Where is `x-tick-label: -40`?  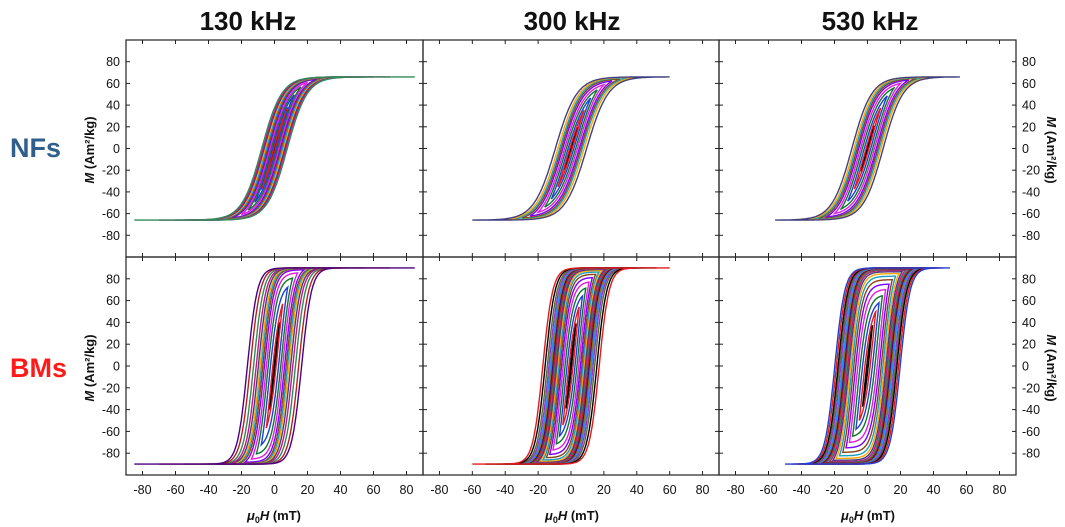
x-tick-label: -40 is located at coordinates (208, 490).